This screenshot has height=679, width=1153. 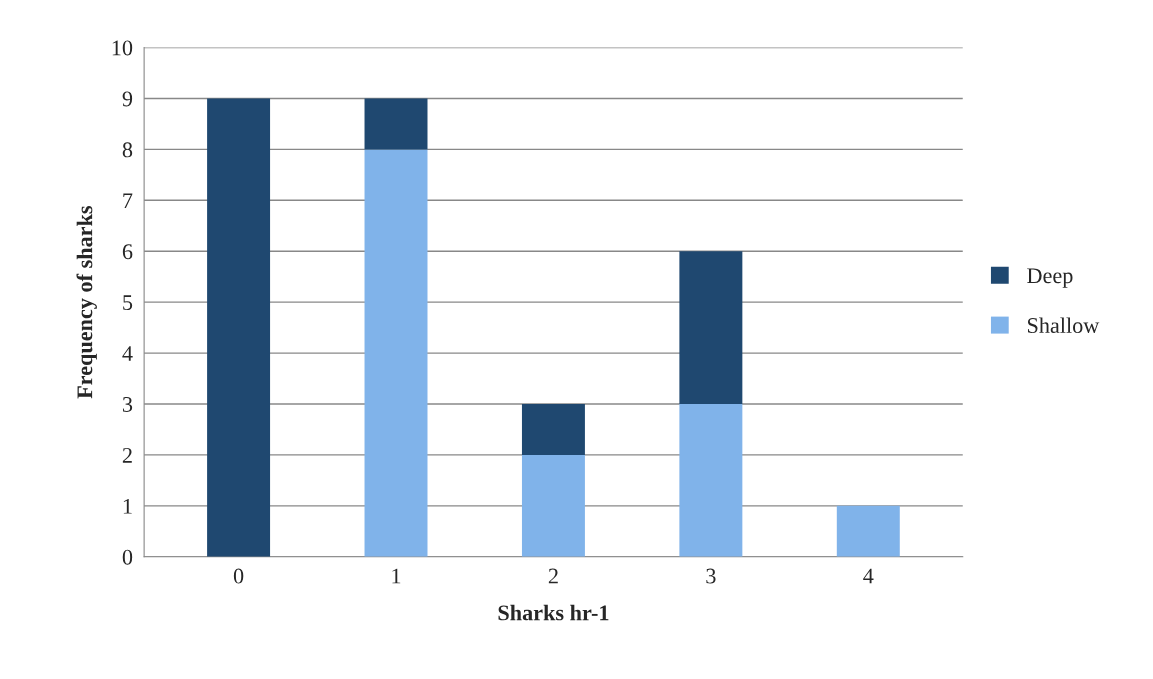 I want to click on y-tick-label: 7, so click(x=128, y=201).